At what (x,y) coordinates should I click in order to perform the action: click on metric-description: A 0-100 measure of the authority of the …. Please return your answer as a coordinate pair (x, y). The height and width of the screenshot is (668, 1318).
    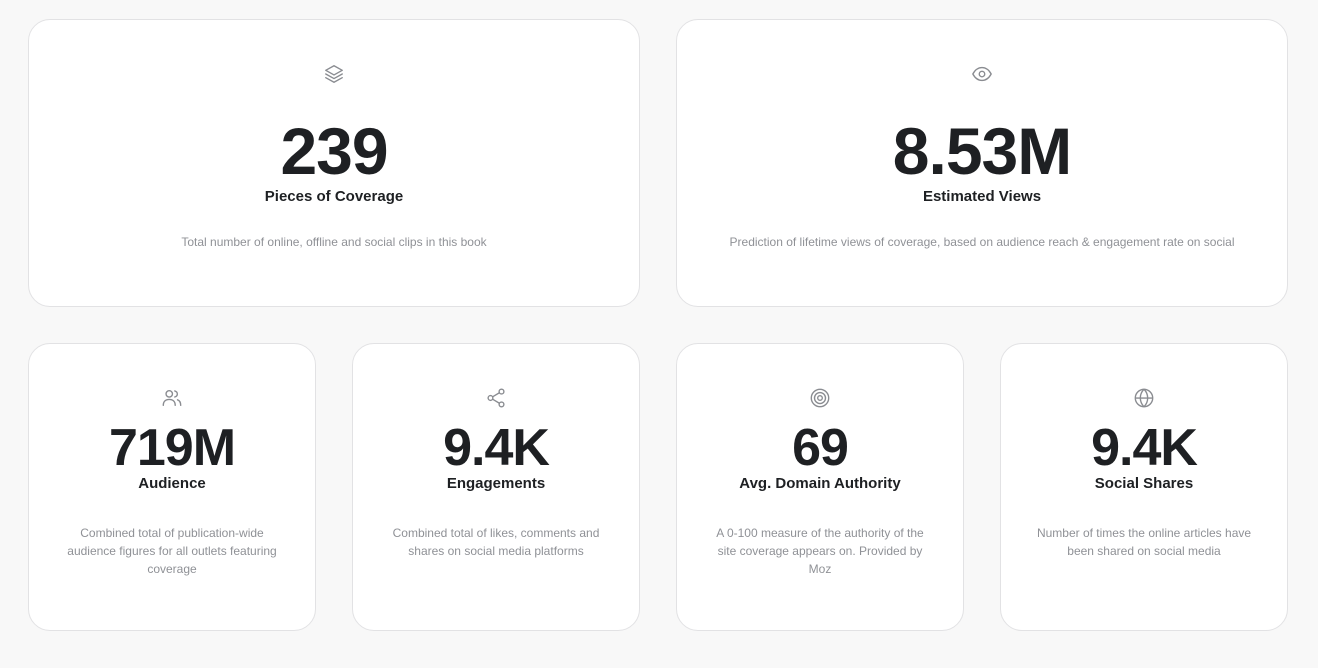
    Looking at the image, I should click on (820, 551).